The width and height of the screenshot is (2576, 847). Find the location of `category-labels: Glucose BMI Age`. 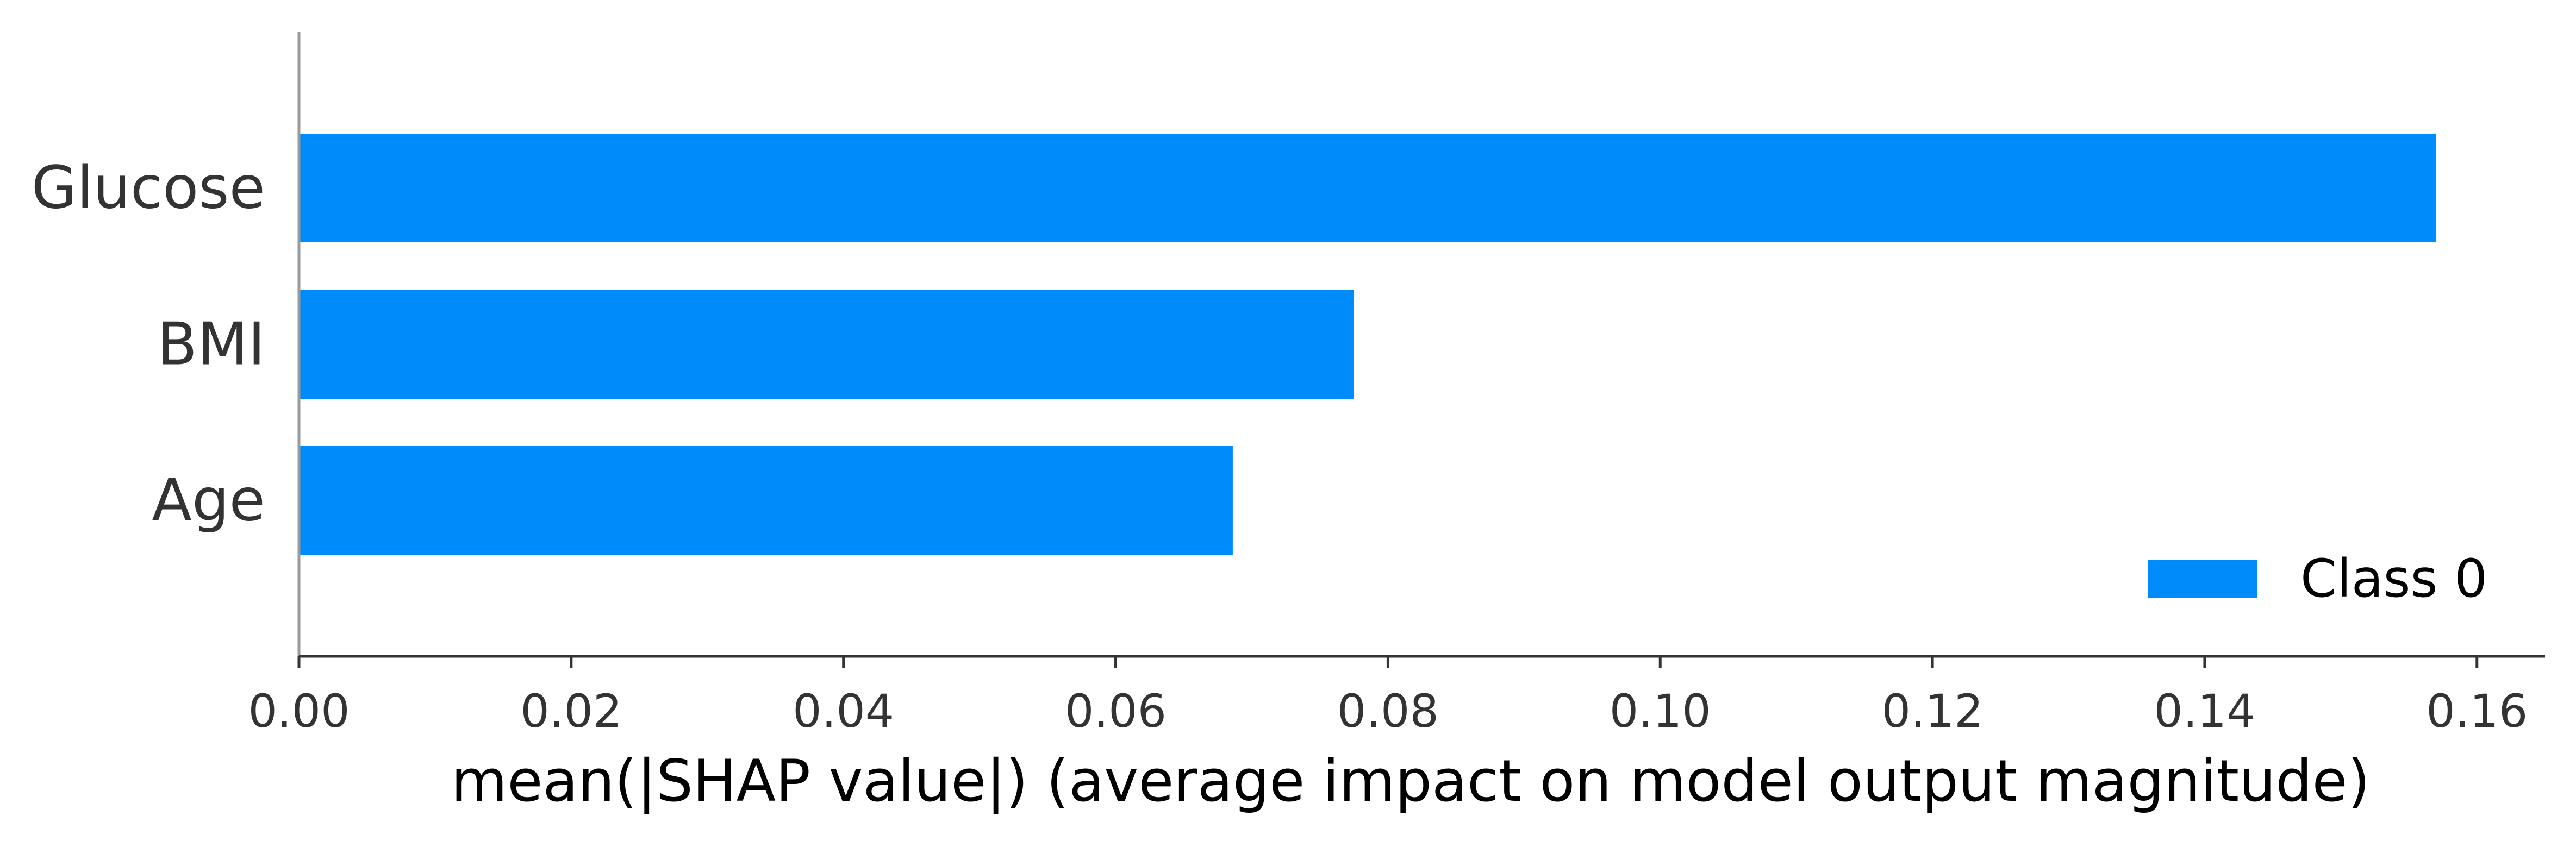

category-labels: Glucose BMI Age is located at coordinates (148, 344).